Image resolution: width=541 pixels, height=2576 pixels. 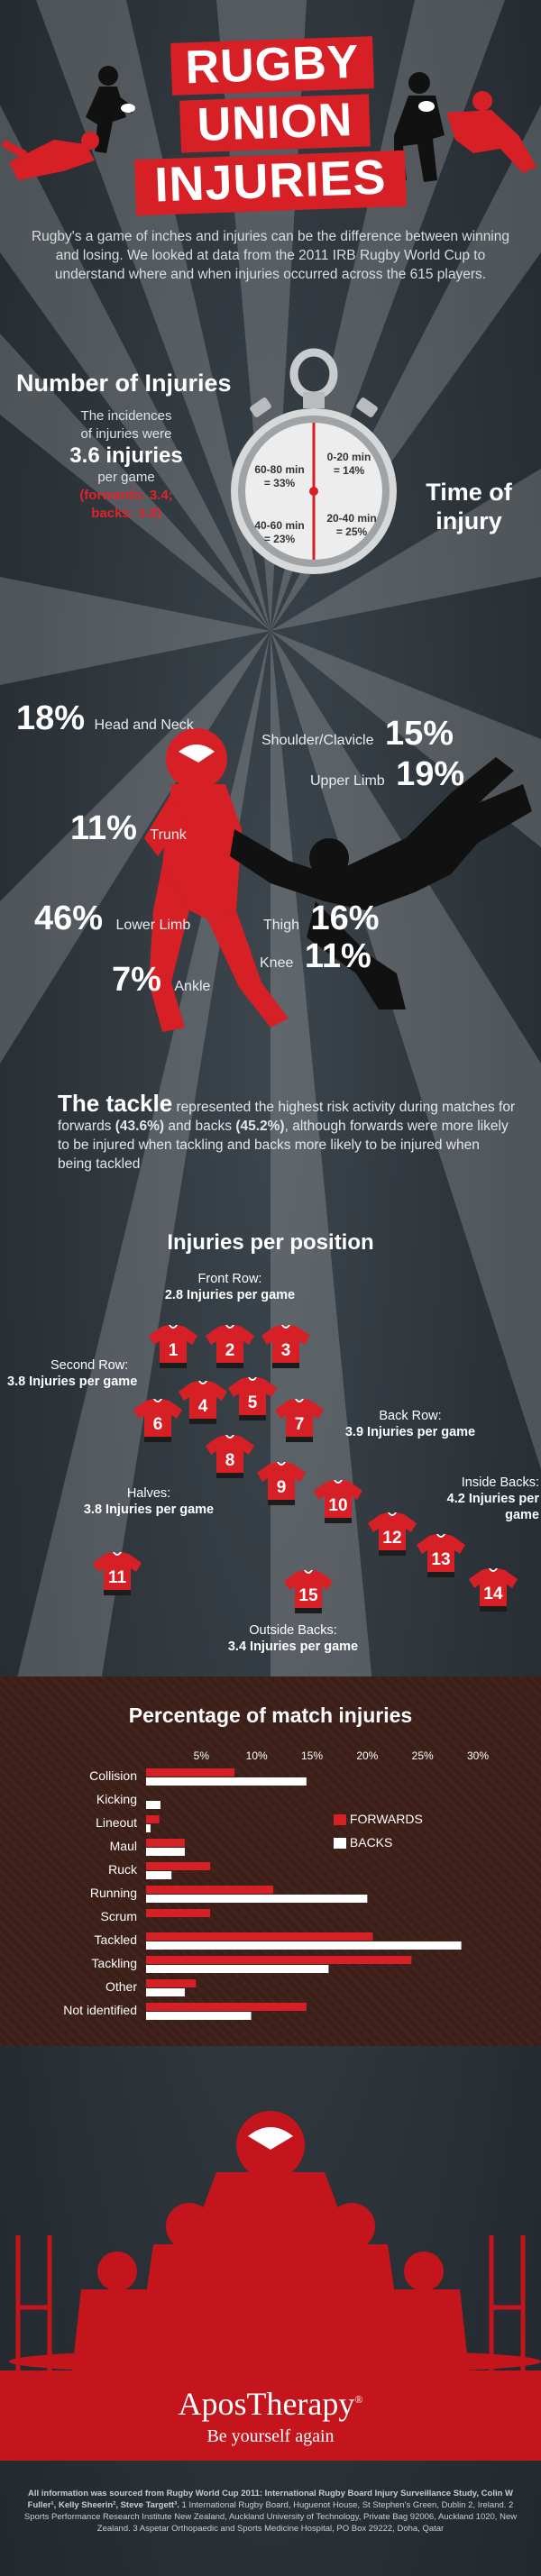 I want to click on chart-section, so click(x=270, y=1861).